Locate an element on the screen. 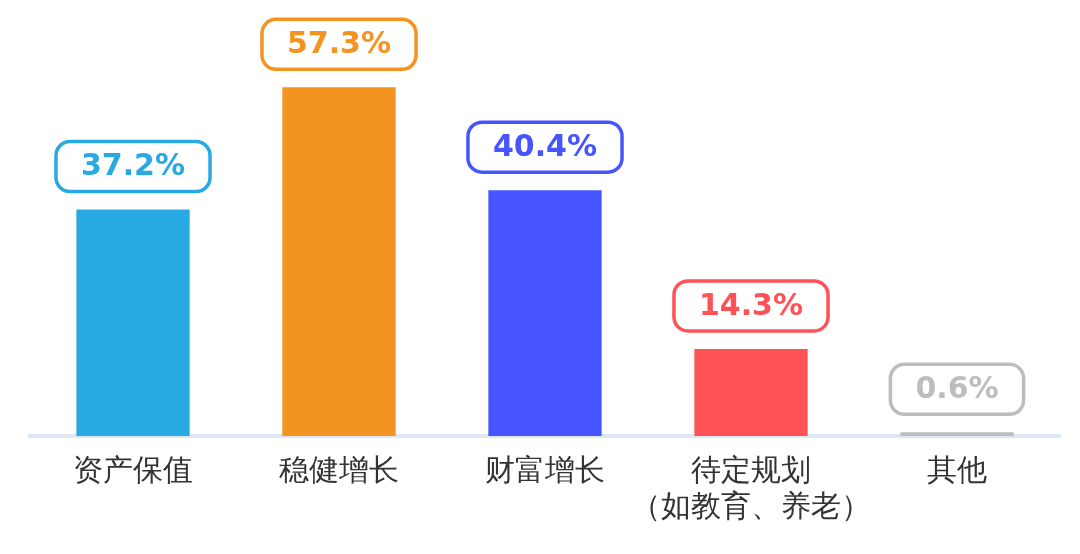 This screenshot has width=1080, height=554. x-tick-label: 其他 is located at coordinates (957, 469).